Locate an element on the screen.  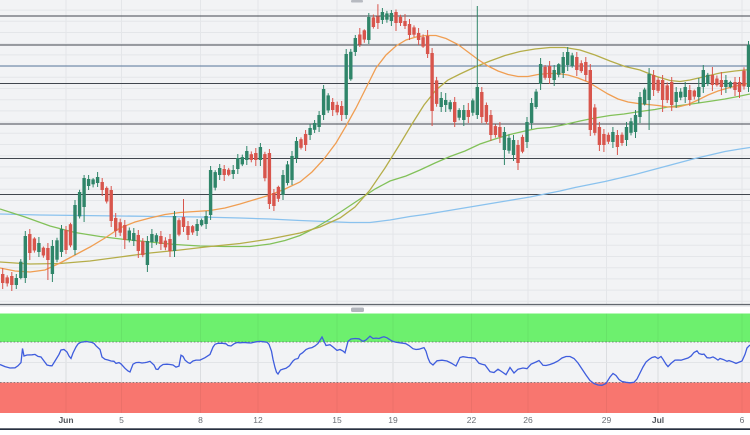
svg-text: 22 is located at coordinates (472, 420).